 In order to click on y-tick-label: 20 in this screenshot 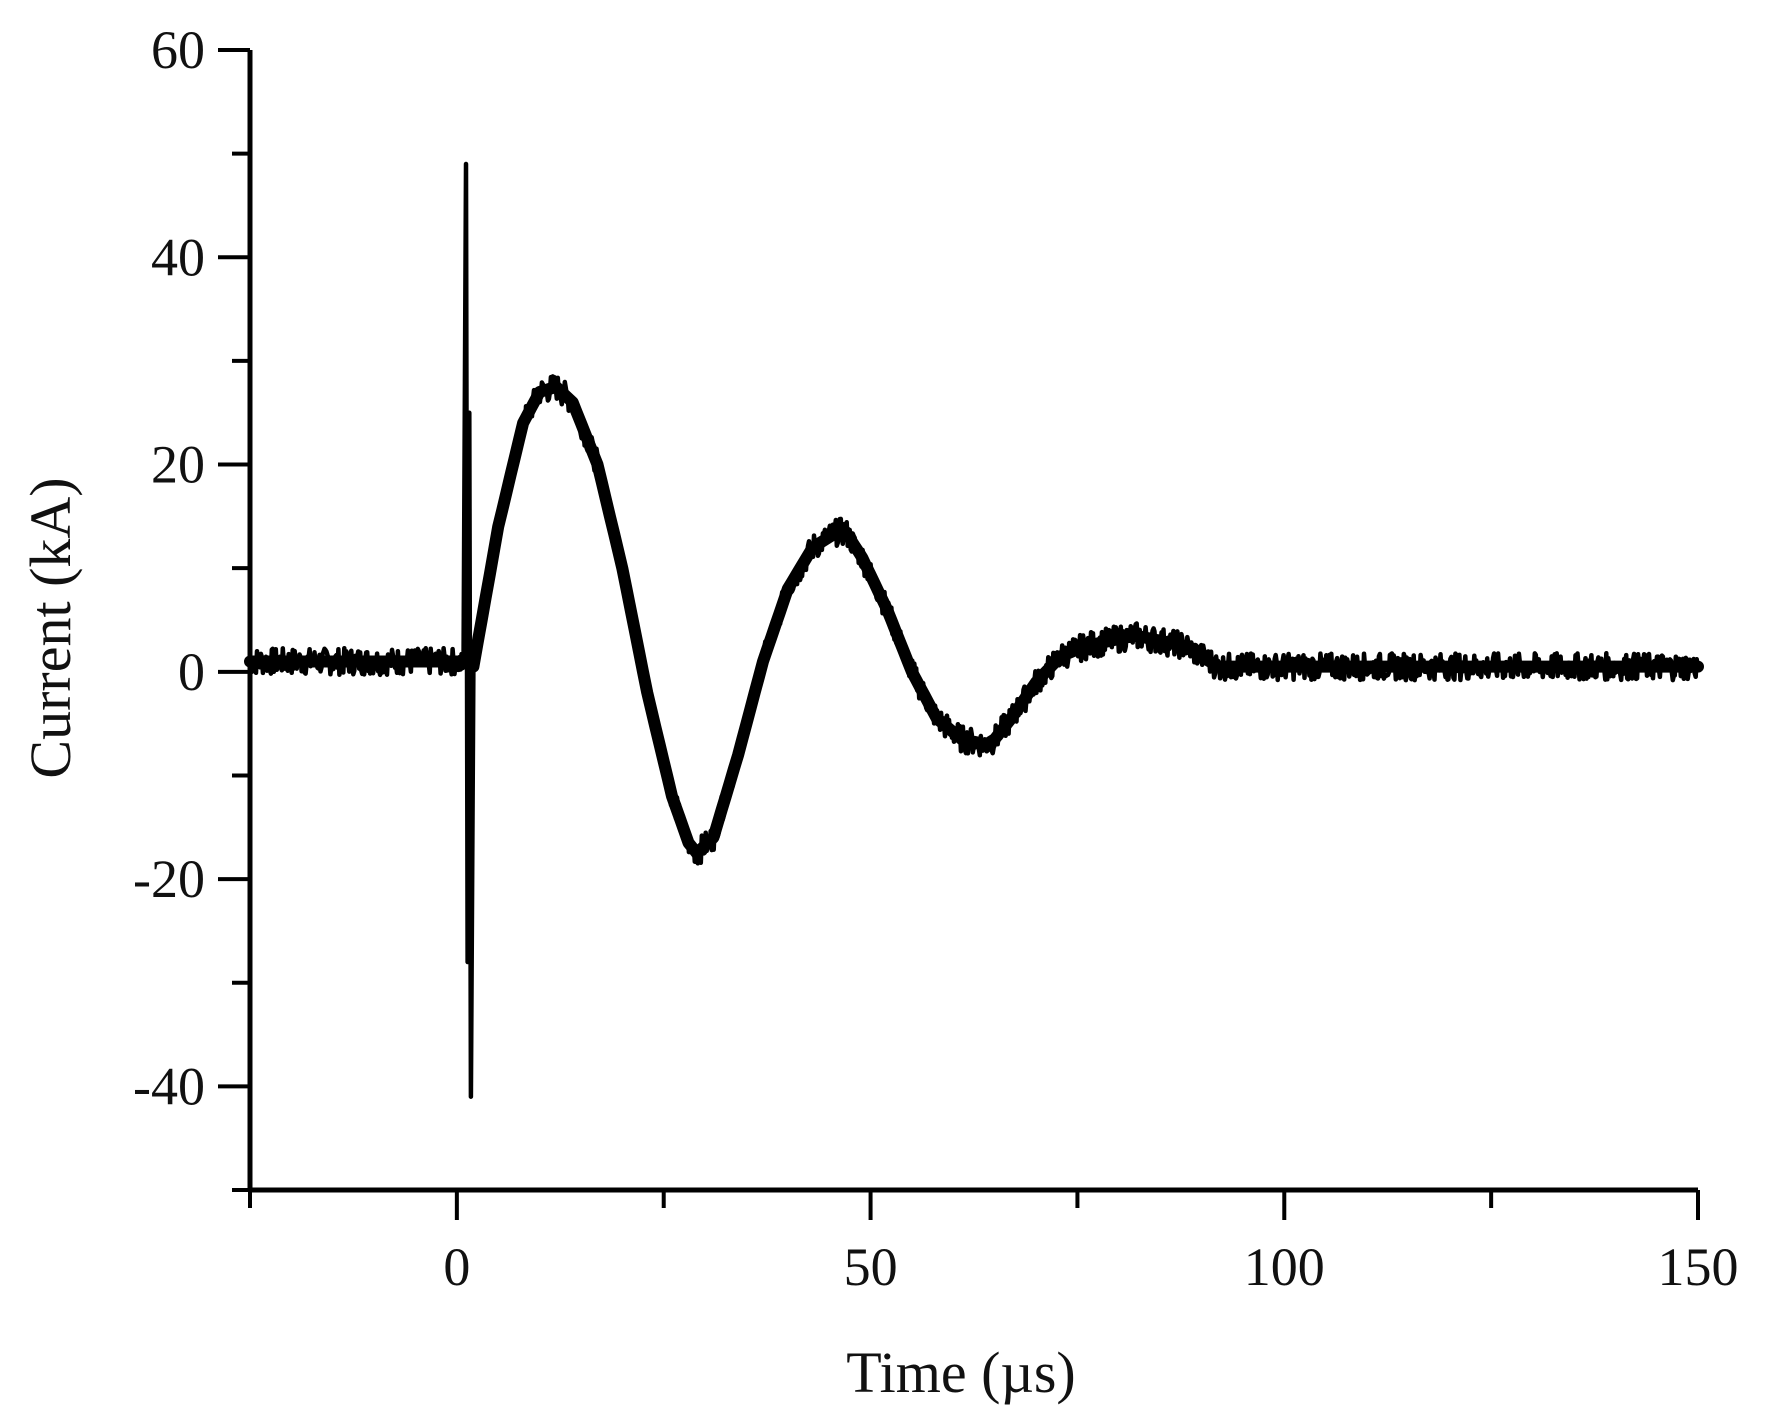, I will do `click(178, 465)`.